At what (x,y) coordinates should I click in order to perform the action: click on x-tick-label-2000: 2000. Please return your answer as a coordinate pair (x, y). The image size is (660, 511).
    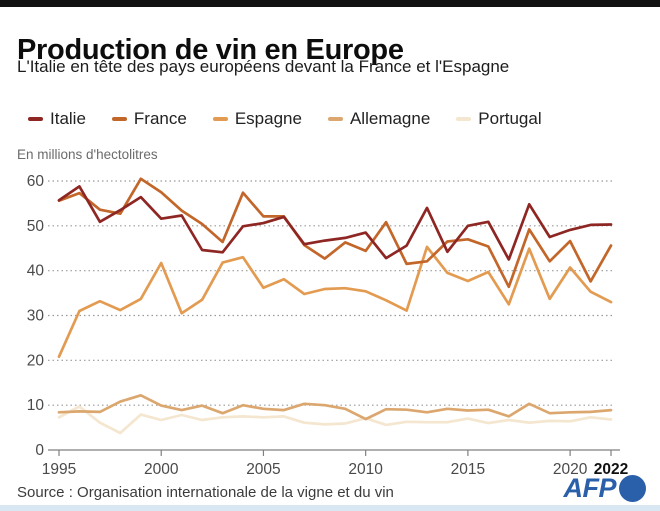
    Looking at the image, I should click on (161, 469).